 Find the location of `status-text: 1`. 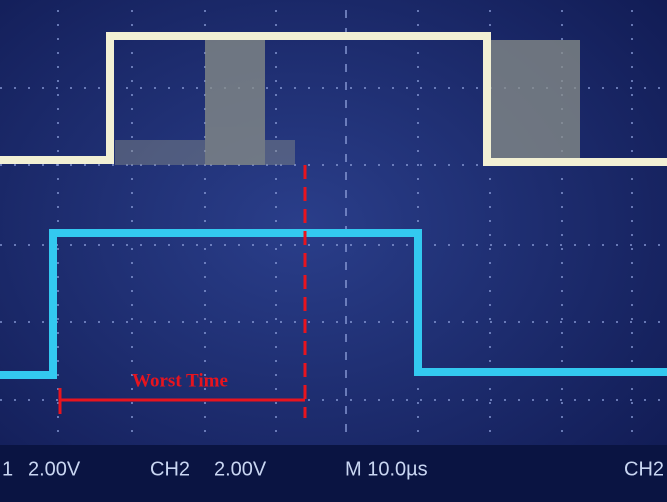

status-text: 1 is located at coordinates (7, 469).